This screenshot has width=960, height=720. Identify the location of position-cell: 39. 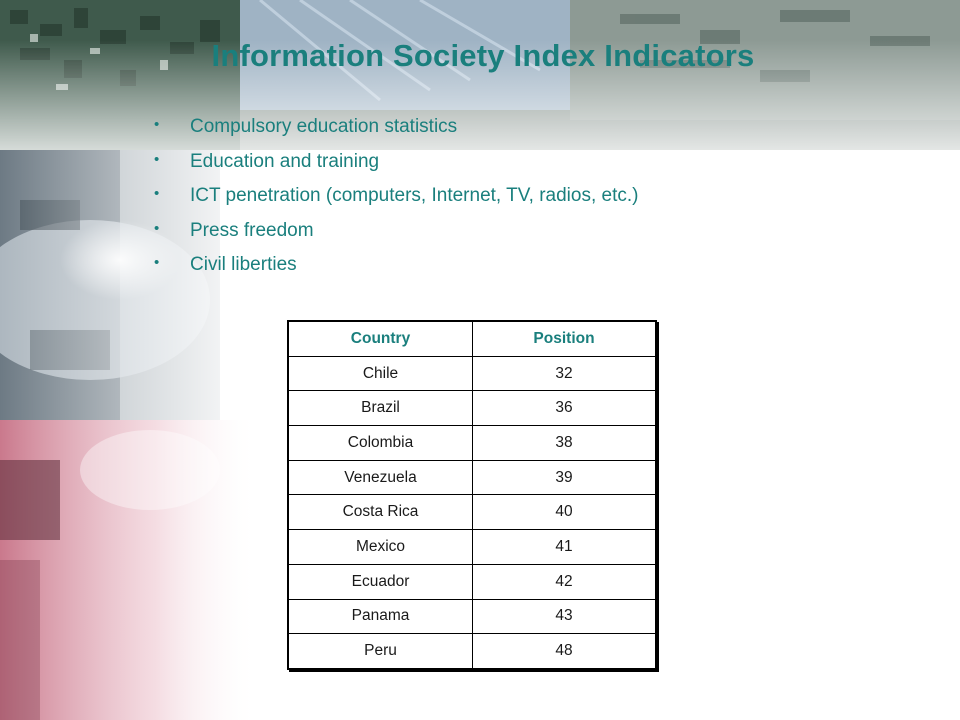
(564, 477).